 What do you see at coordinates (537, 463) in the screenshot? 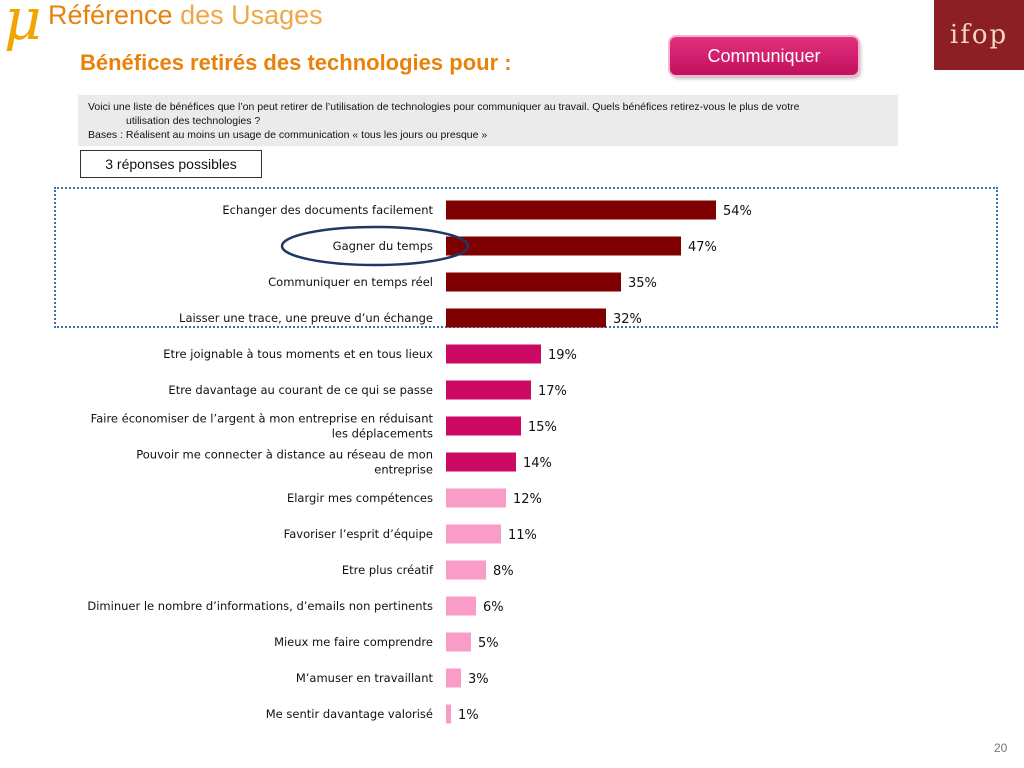
I see `value-label: 14%` at bounding box center [537, 463].